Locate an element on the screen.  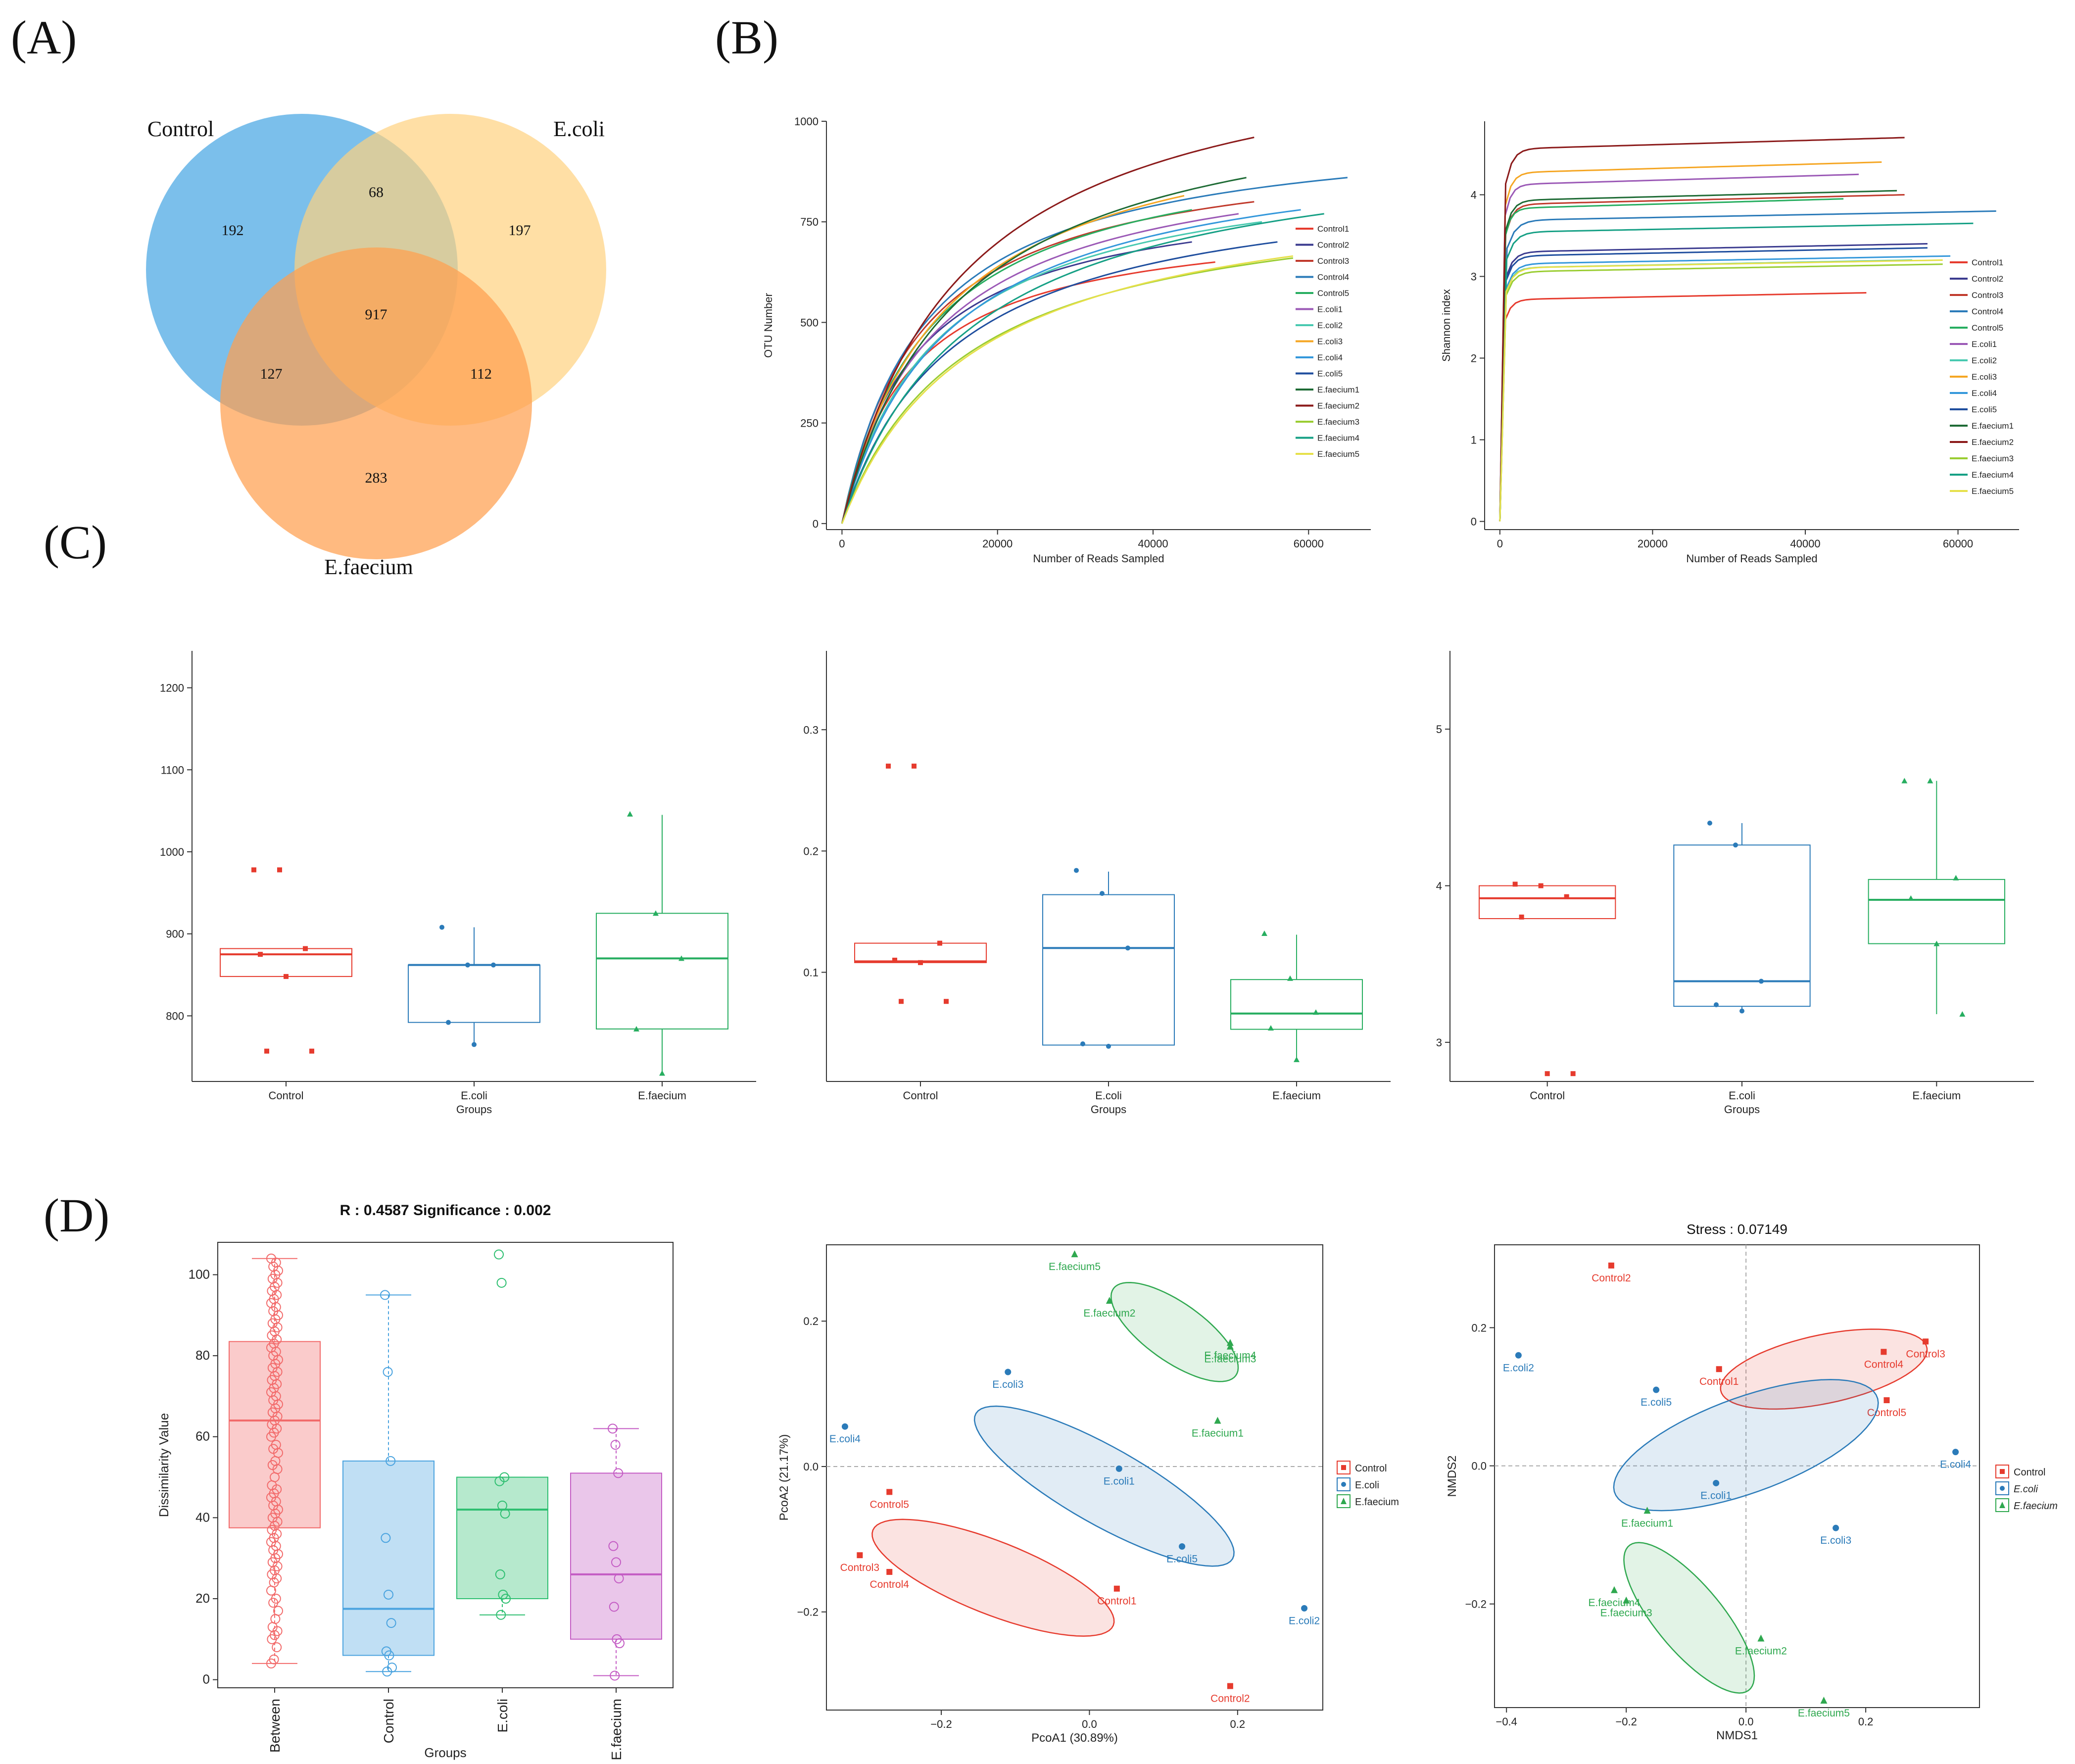
venn-label-ecoli: E.coli is located at coordinates (579, 129).